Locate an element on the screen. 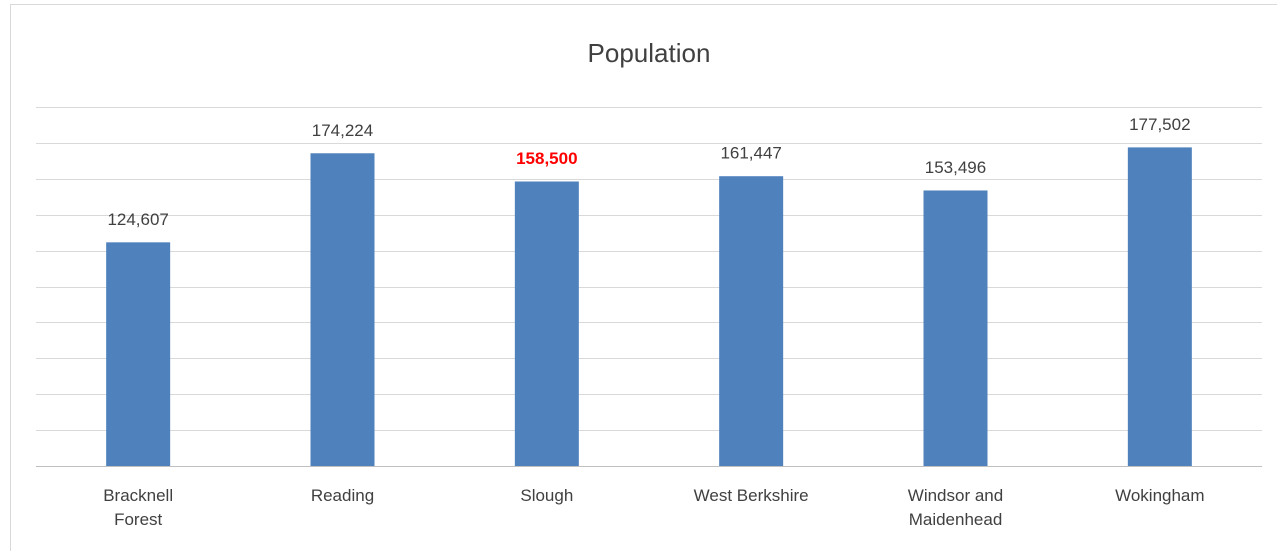 This screenshot has width=1277, height=551. x-tick-label-box: Reading is located at coordinates (342, 495).